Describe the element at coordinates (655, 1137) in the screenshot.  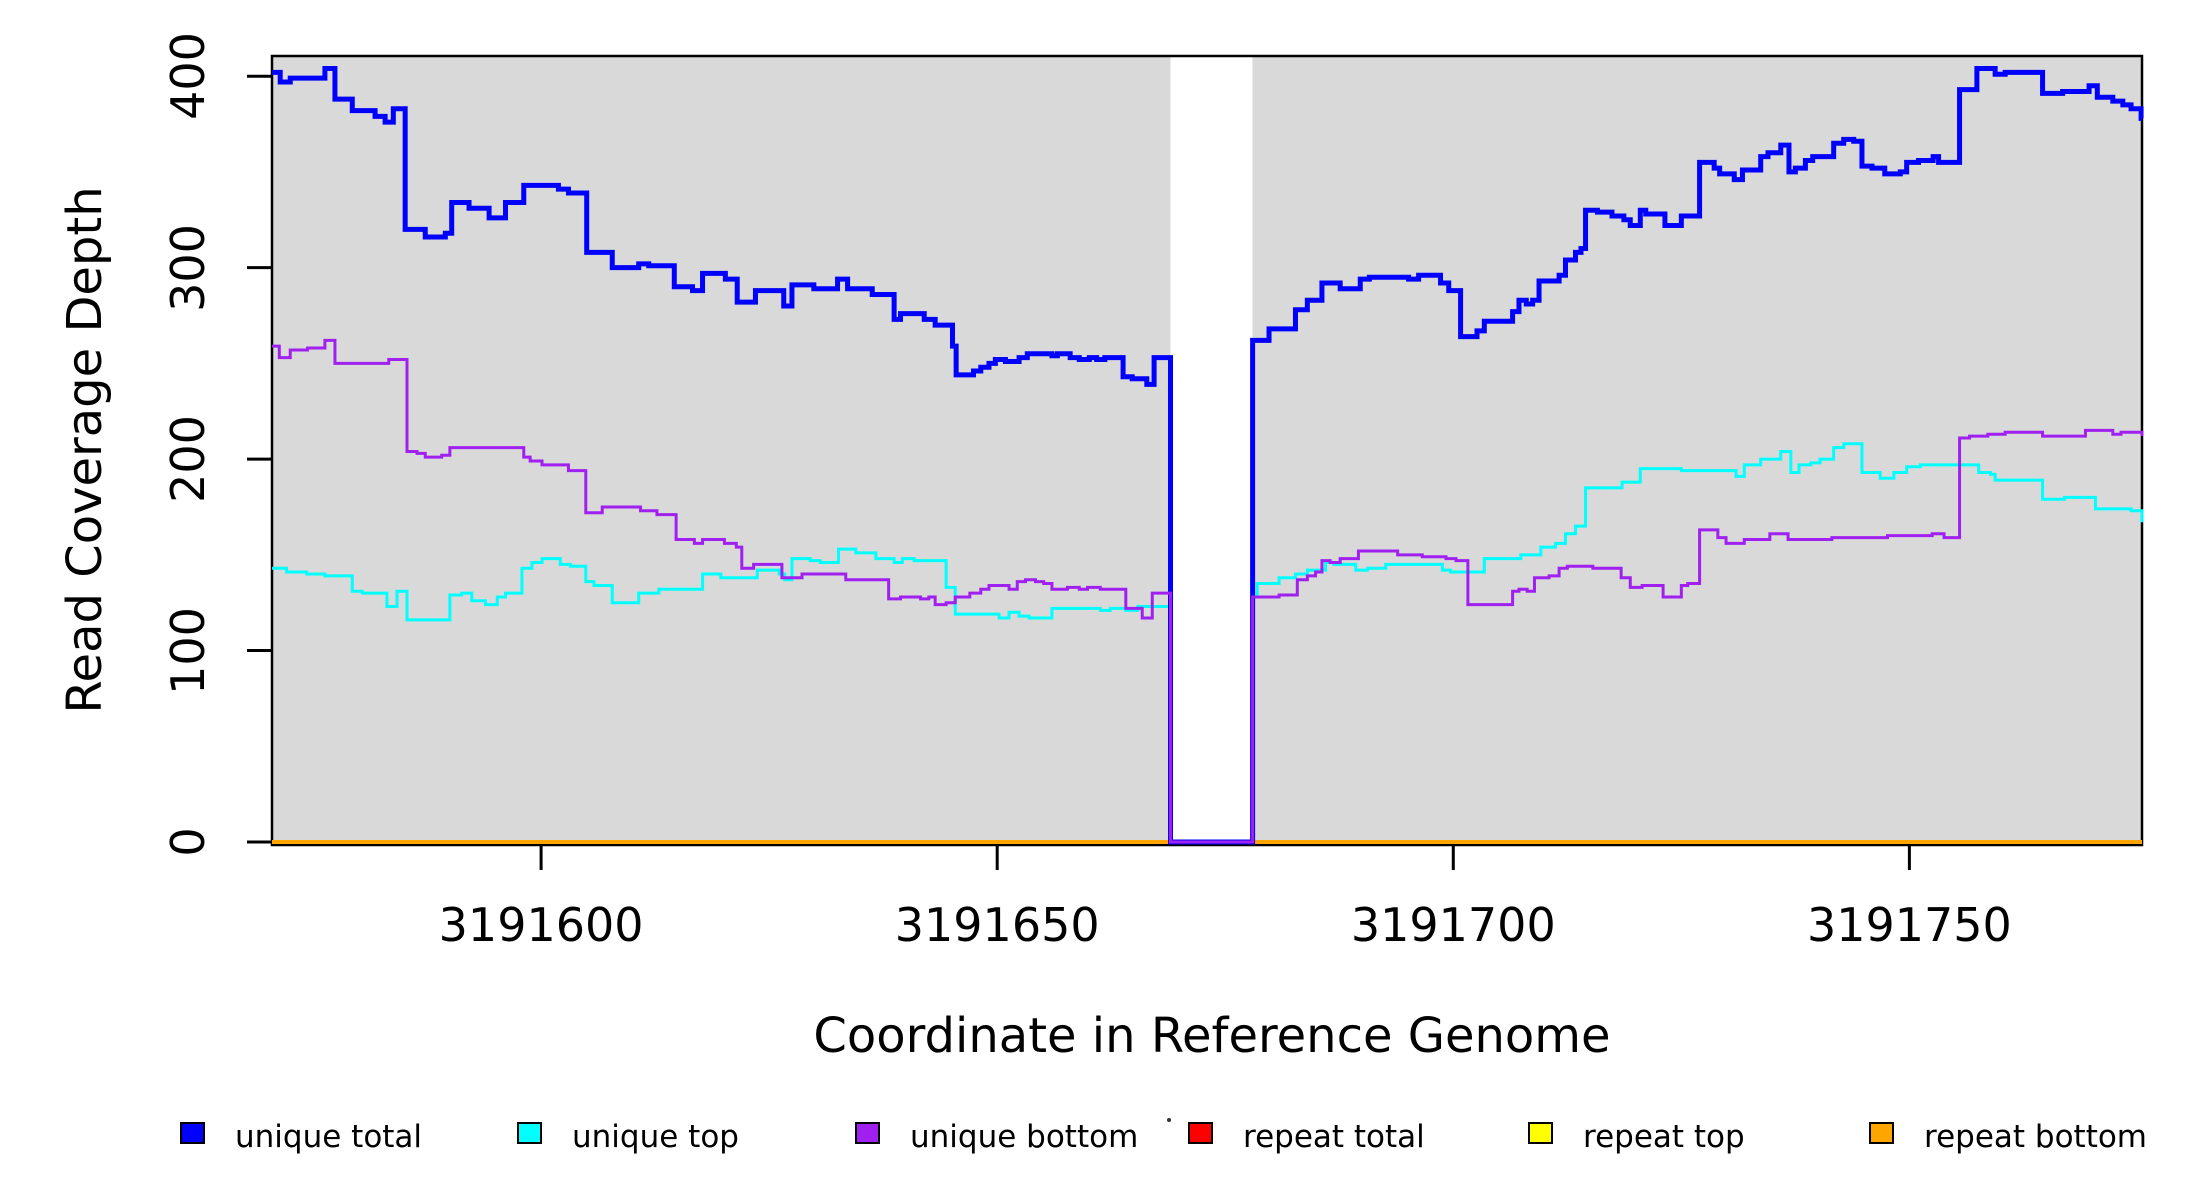
I see `legend-label: unique top` at that location.